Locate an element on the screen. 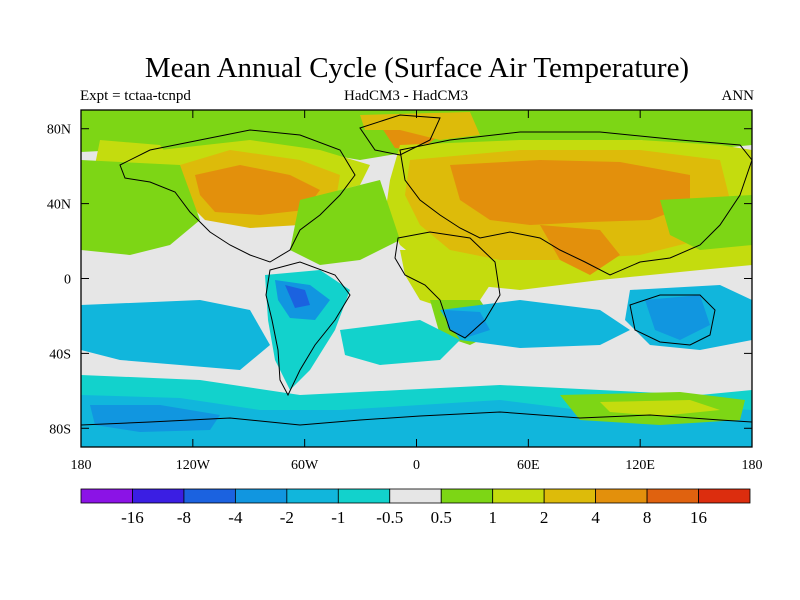 This screenshot has width=800, height=600. colorbar-label: 0.5 is located at coordinates (441, 517).